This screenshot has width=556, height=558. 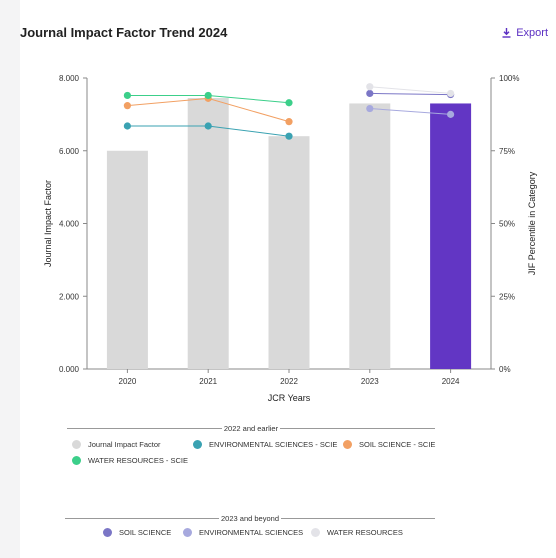 I want to click on y2-tick-label: 75%, so click(x=507, y=151).